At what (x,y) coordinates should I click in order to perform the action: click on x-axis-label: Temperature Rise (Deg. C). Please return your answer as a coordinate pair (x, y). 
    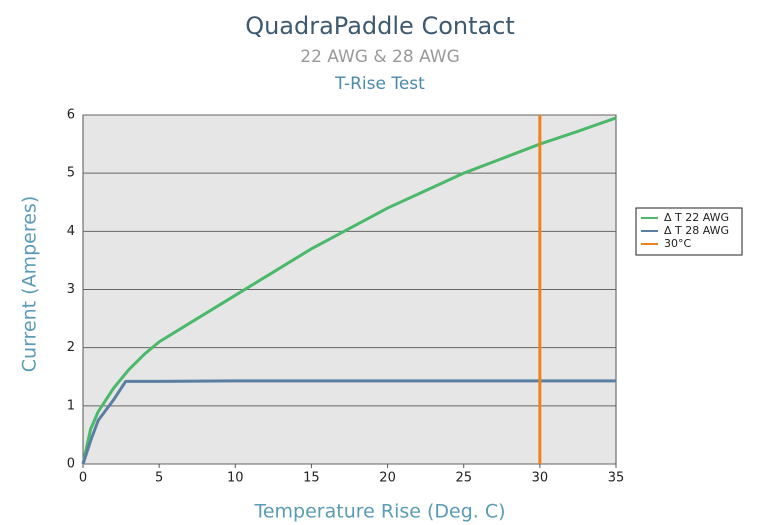
    Looking at the image, I should click on (379, 512).